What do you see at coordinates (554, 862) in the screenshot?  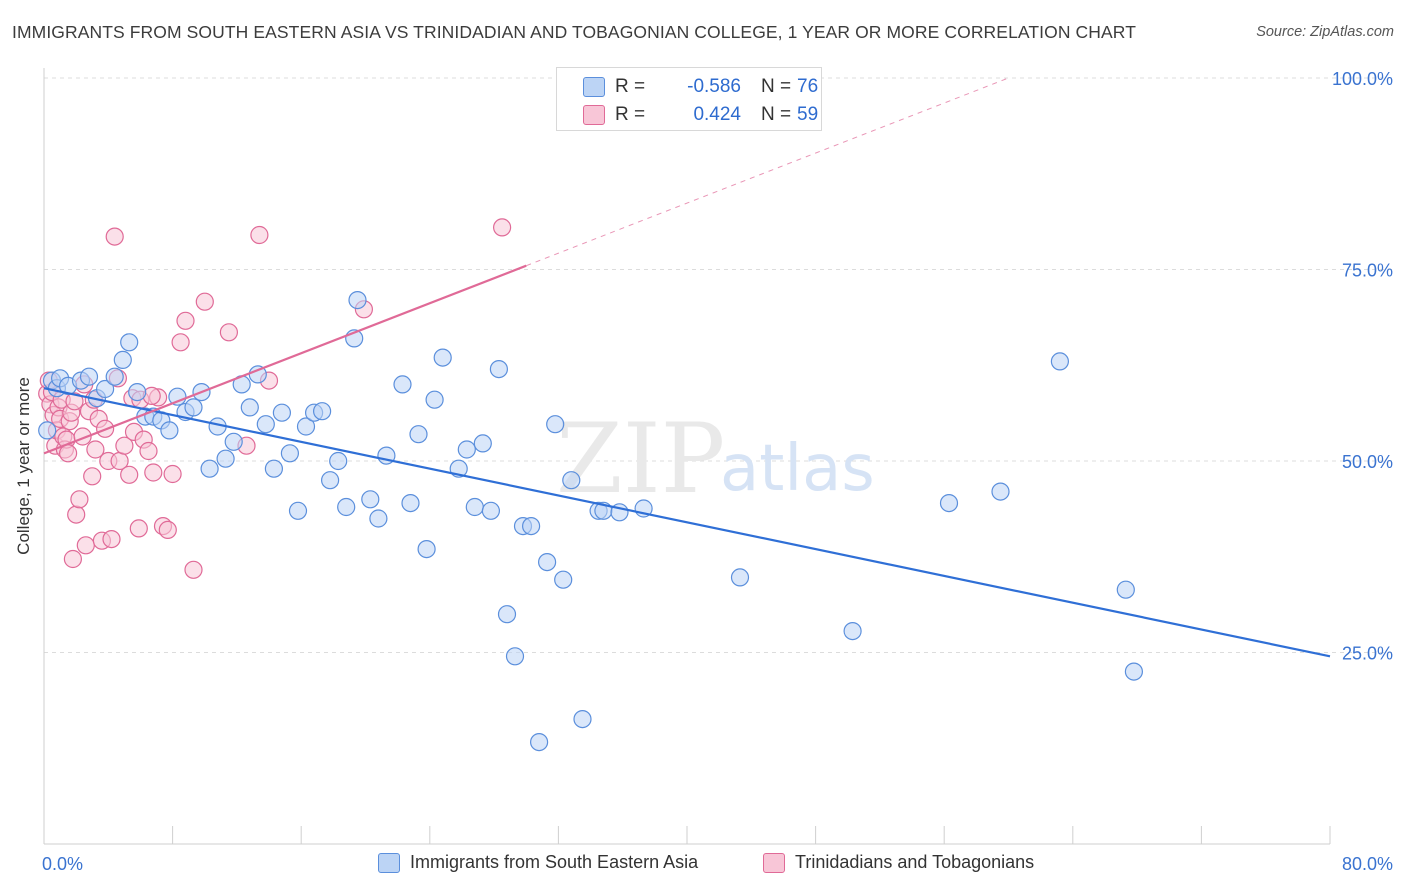 I see `bottom-legend-label-sea: Immigrants from South Eastern Asia` at bounding box center [554, 862].